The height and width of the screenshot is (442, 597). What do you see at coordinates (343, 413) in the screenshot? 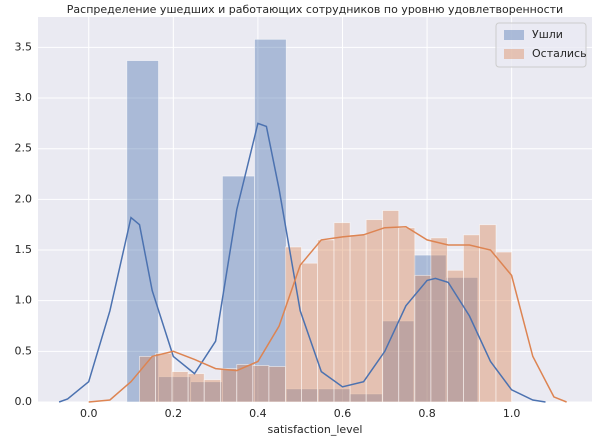
I see `x-tick-label: 0.6` at bounding box center [343, 413].